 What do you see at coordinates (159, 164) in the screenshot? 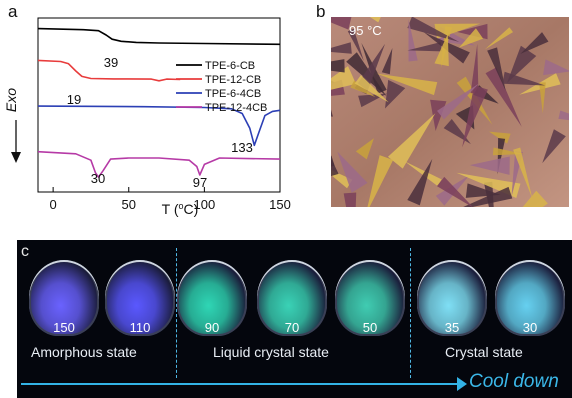
I see `series-line-tpe-12-4cb` at bounding box center [159, 164].